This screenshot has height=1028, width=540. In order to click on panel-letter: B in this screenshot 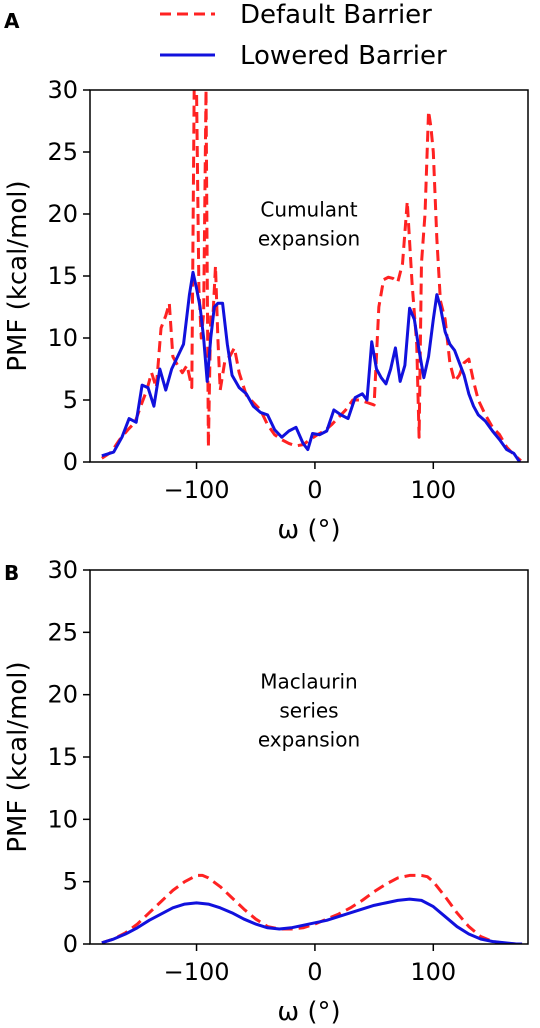, I will do `click(11, 573)`.